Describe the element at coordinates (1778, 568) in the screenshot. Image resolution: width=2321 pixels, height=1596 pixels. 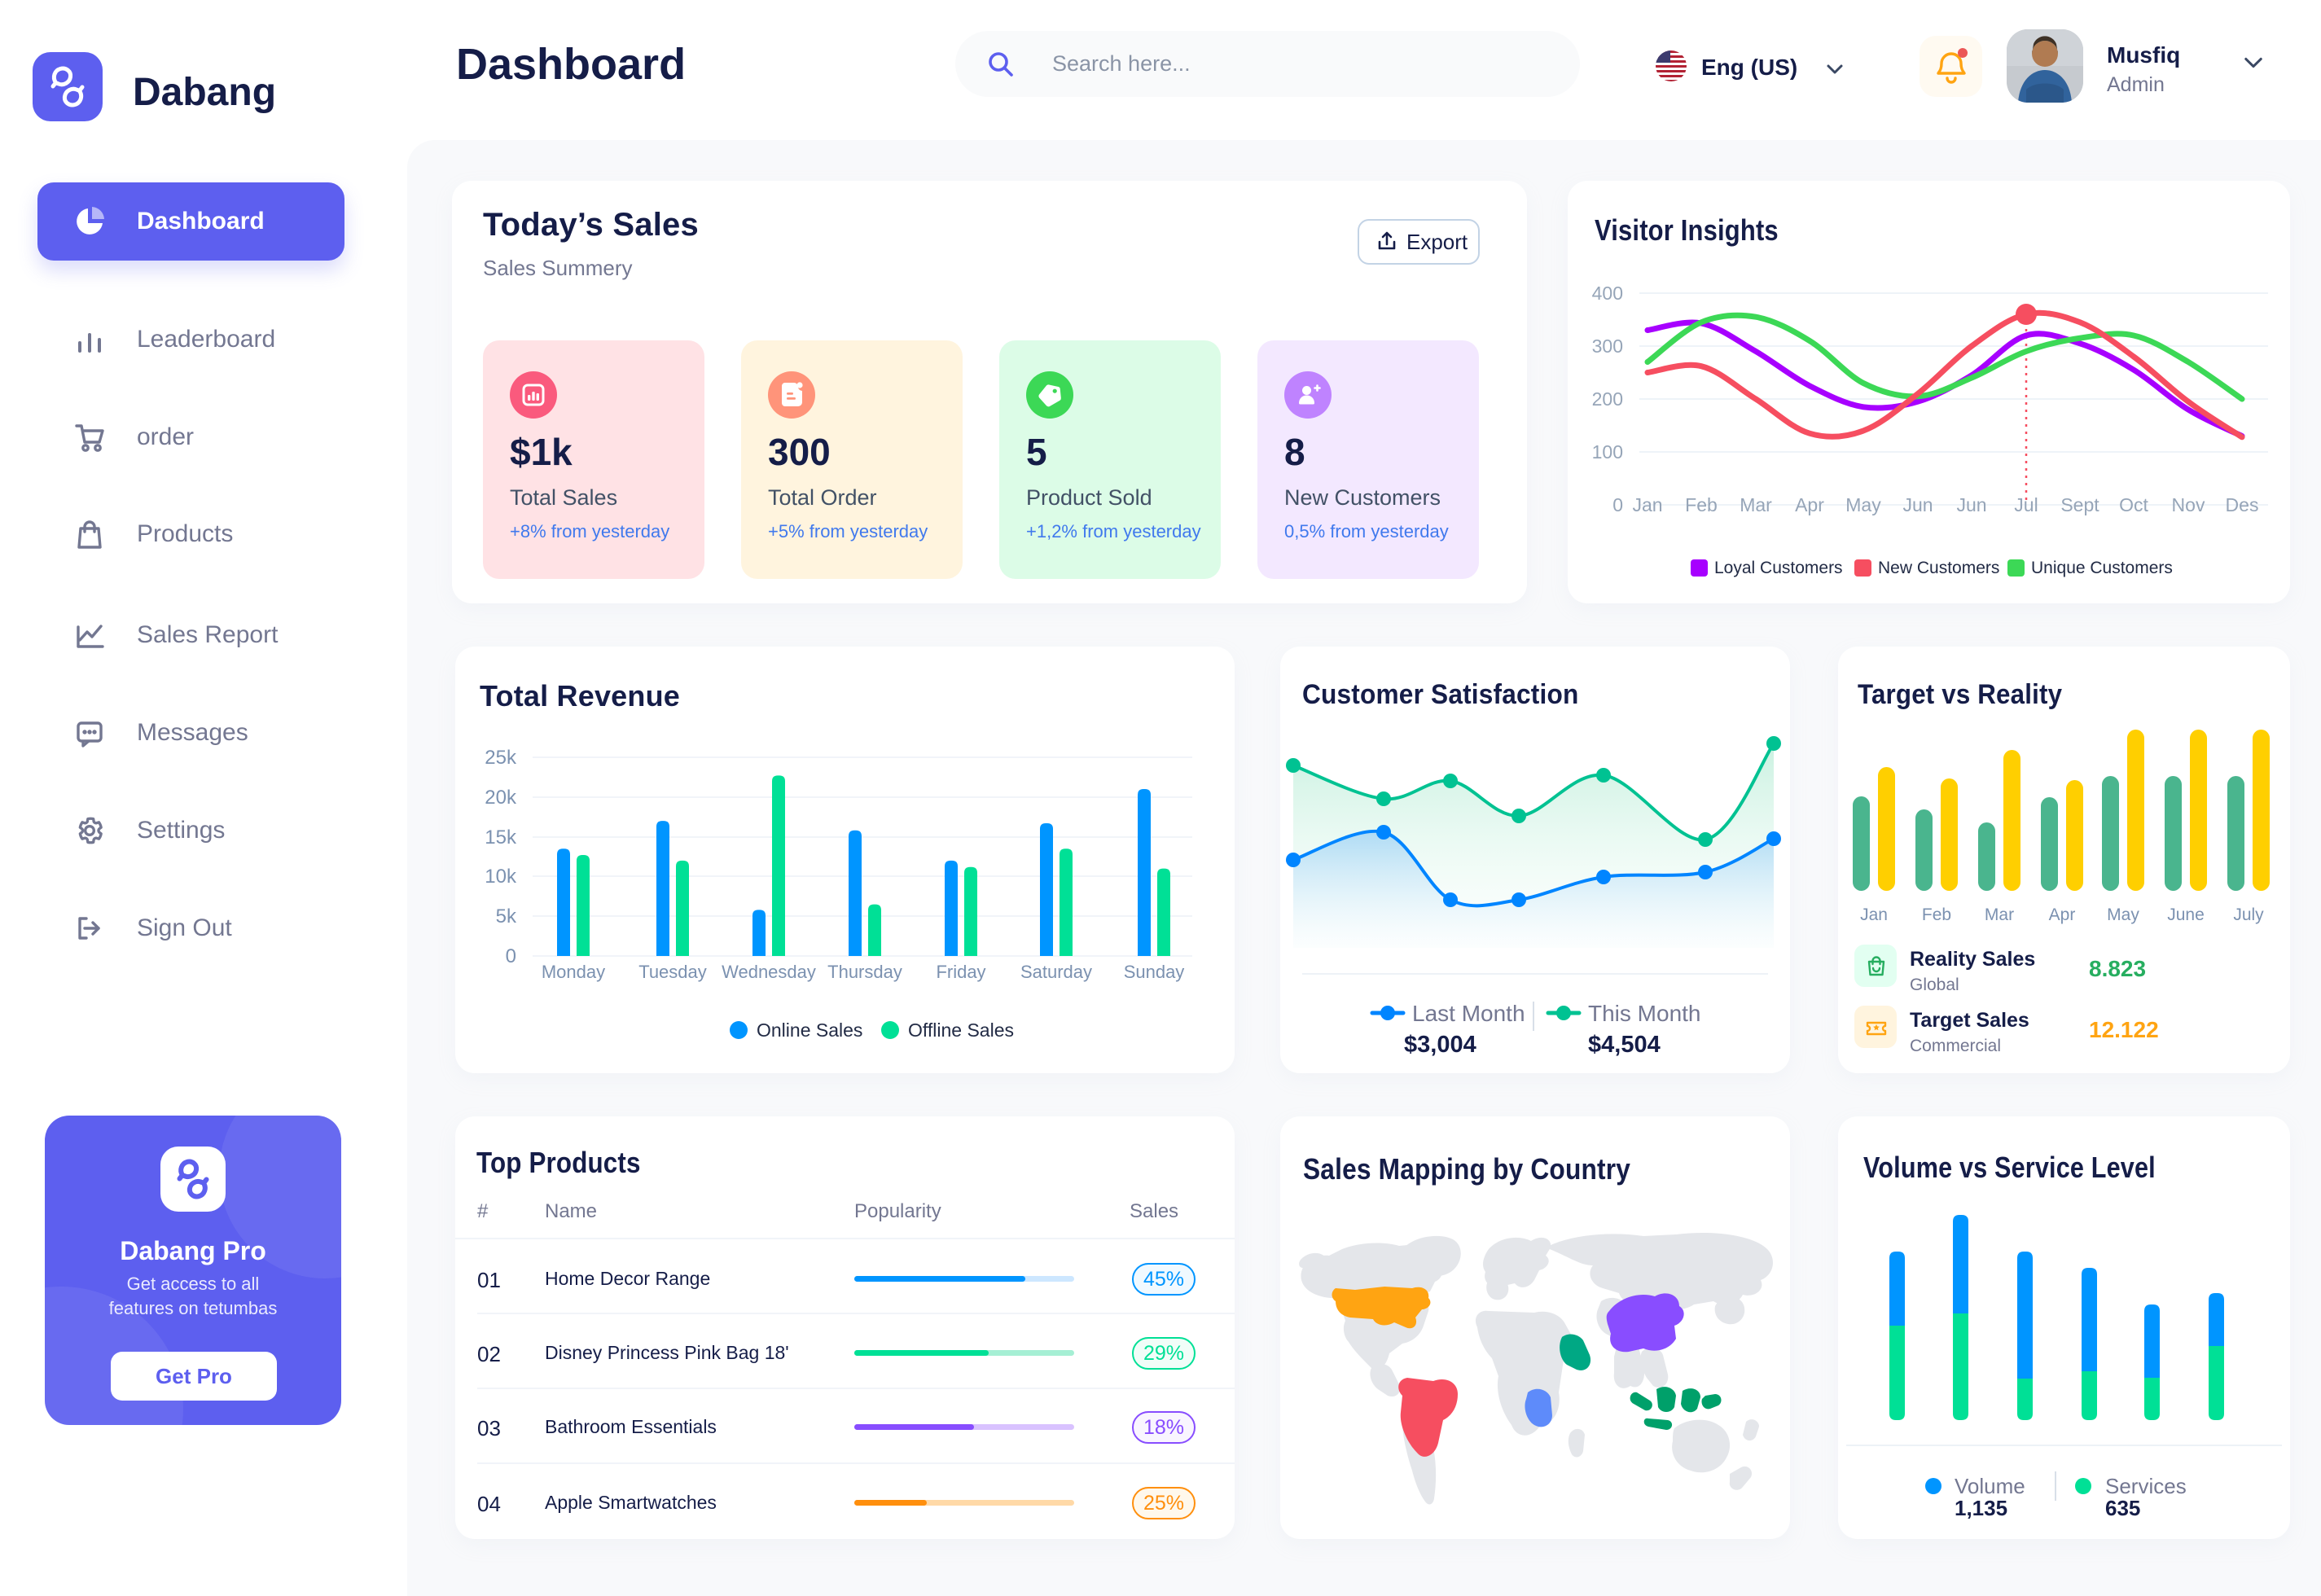
I see `svg-text: Loyal Customers` at that location.